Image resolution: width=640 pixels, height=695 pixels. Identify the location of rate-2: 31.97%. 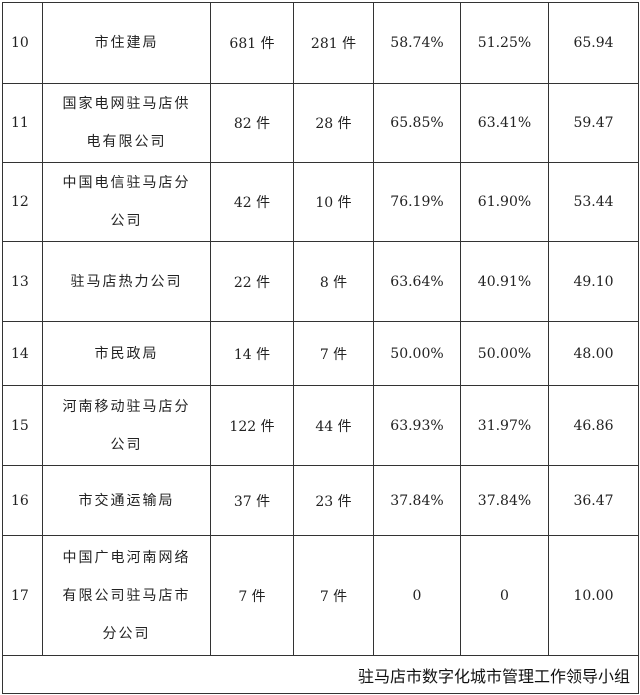
(504, 425).